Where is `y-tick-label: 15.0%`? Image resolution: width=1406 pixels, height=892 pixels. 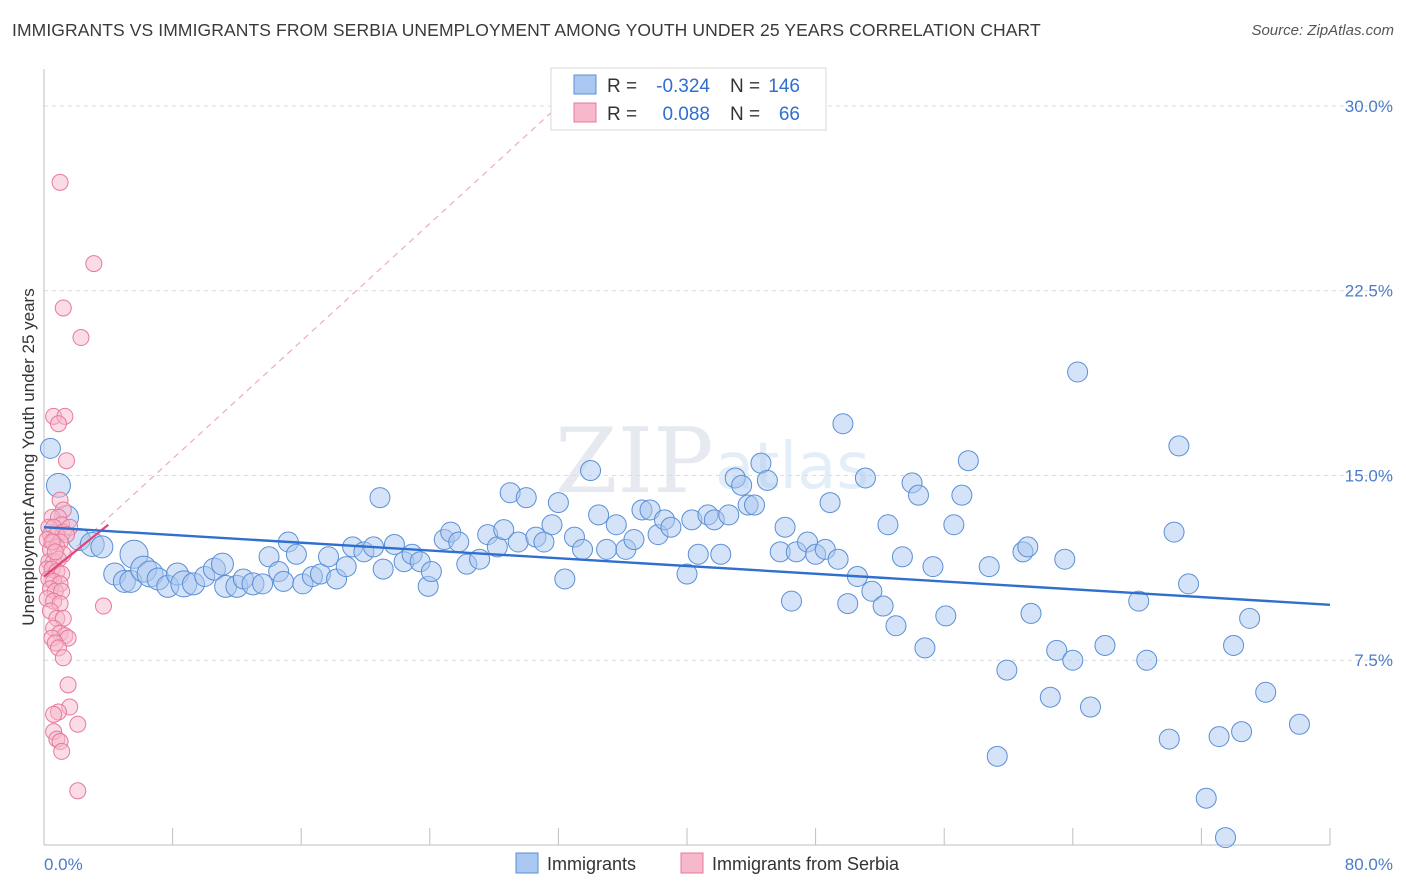
y-tick-label: 15.0% is located at coordinates (1369, 475).